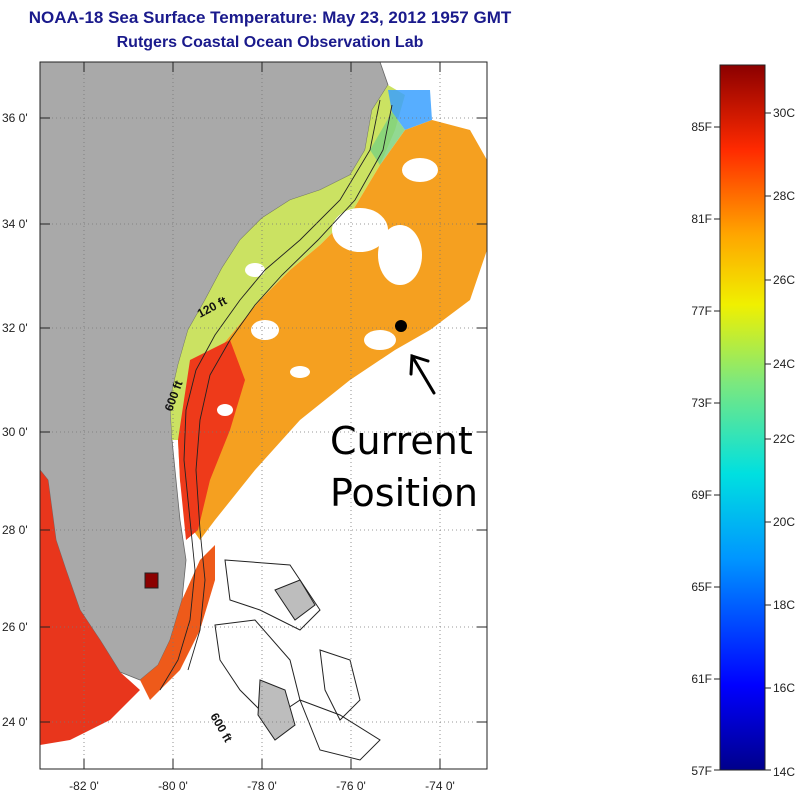 This screenshot has width=800, height=799. Describe the element at coordinates (701, 495) in the screenshot. I see `colorbar-f-label: 69F` at that location.